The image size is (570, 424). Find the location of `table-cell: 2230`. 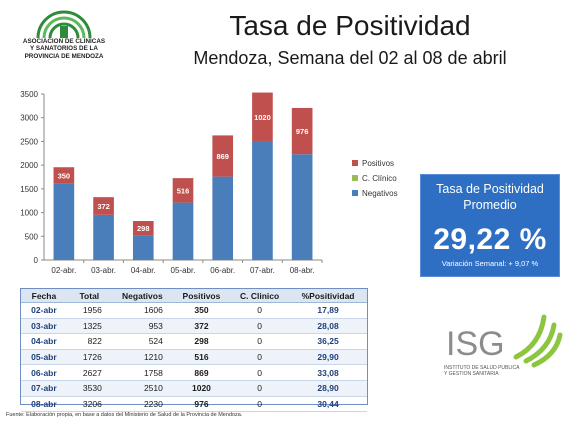

table-cell: 2230 is located at coordinates (142, 404).